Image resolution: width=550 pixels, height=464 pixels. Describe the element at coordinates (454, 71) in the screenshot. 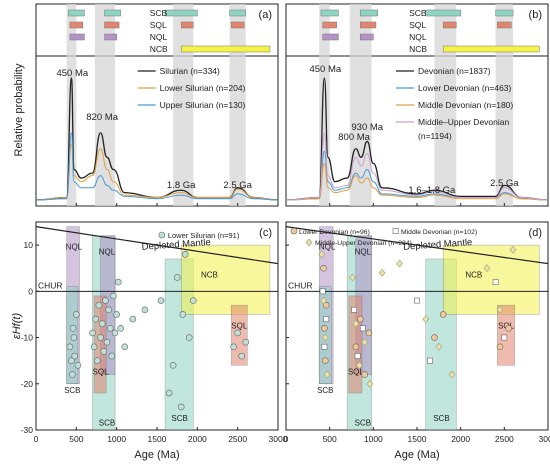

I see `legend-label: Devonian (n=1837)` at that location.